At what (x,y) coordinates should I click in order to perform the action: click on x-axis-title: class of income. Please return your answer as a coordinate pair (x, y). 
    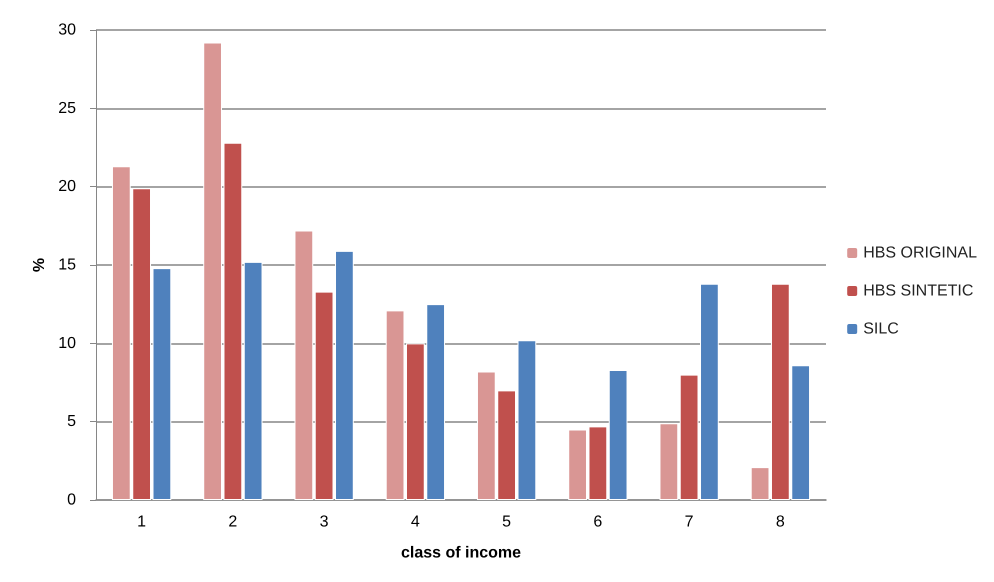
    Looking at the image, I should click on (461, 553).